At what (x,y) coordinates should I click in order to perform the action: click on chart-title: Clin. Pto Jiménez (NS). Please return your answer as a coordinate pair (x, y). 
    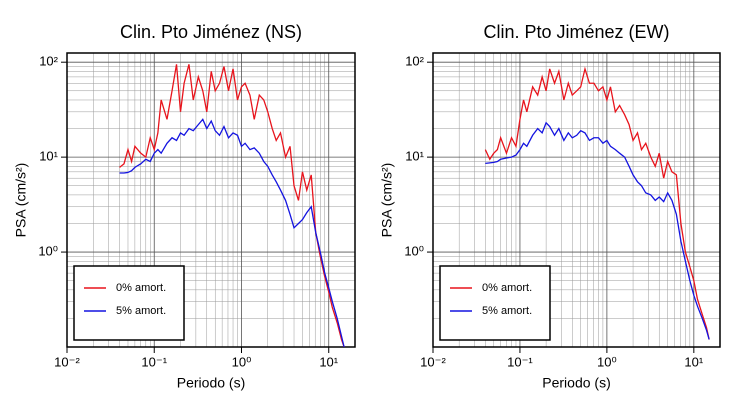
    Looking at the image, I should click on (211, 32).